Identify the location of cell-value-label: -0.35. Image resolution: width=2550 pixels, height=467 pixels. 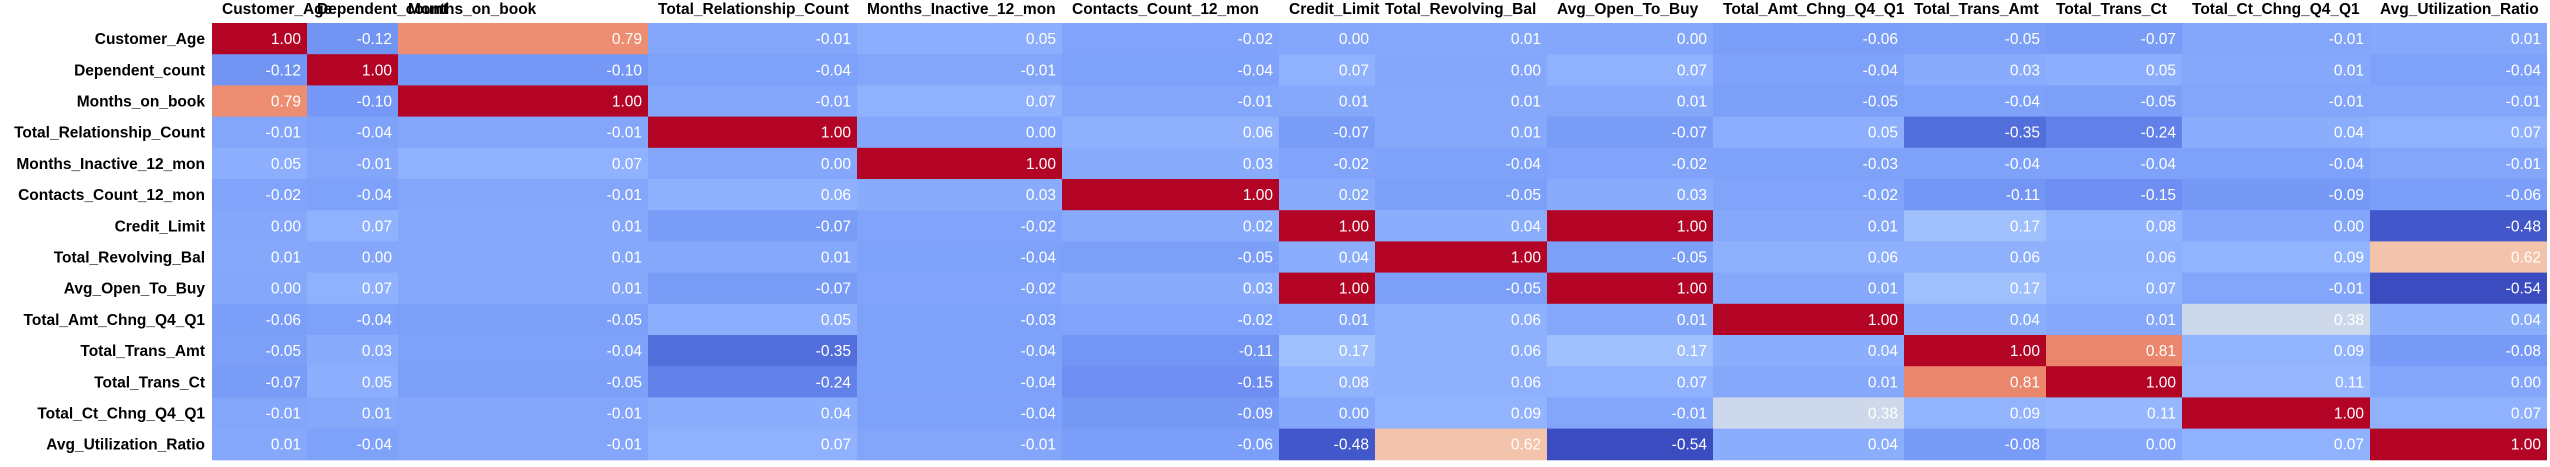
(2022, 133).